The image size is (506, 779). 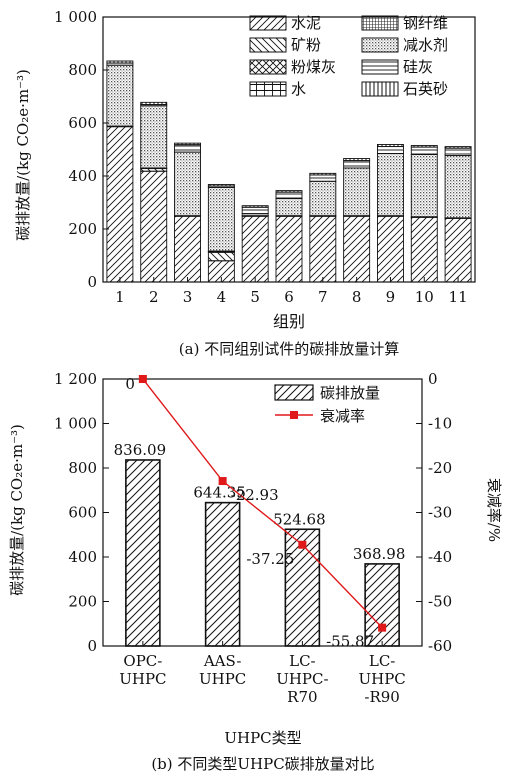 What do you see at coordinates (23, 155) in the screenshot?
I see `ylabel-a: 碳排放量/(kg CO₂e·m⁻³)` at bounding box center [23, 155].